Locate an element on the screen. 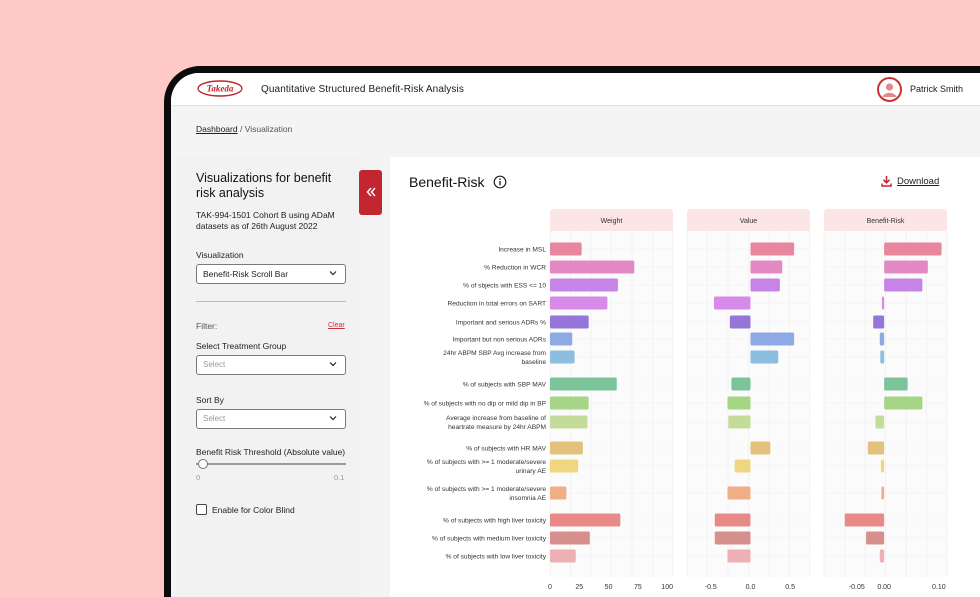 This screenshot has width=980, height=597. visualization-select: Benefit-Risk Scroll Bar is located at coordinates (271, 274).